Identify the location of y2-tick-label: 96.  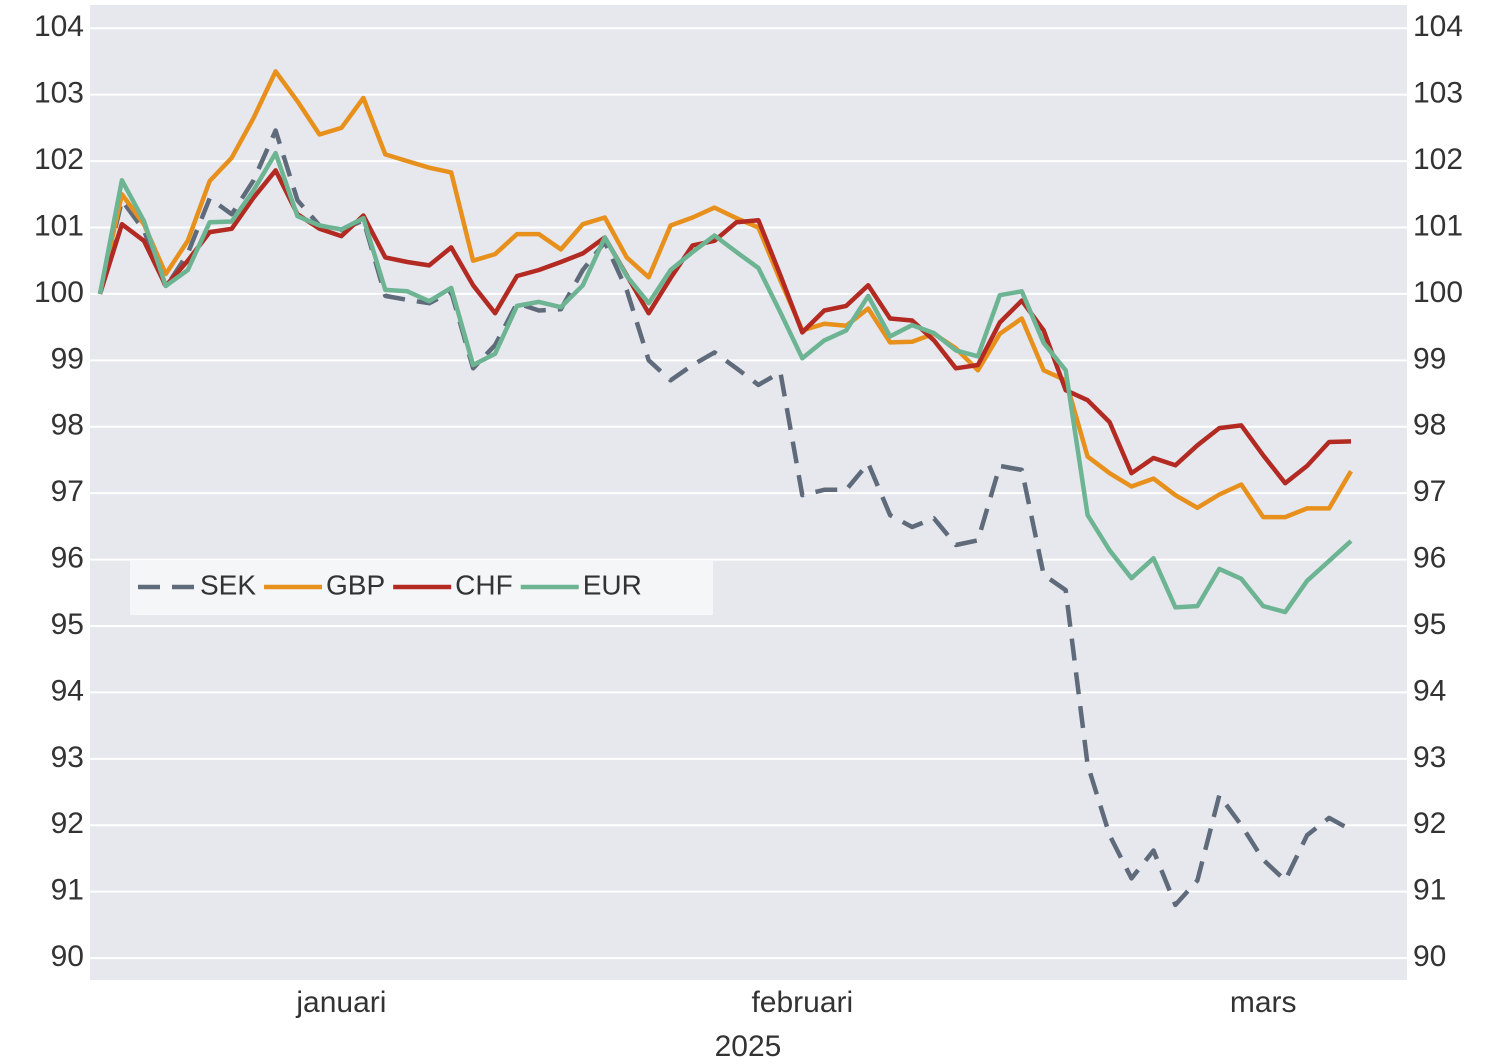
(1429, 558).